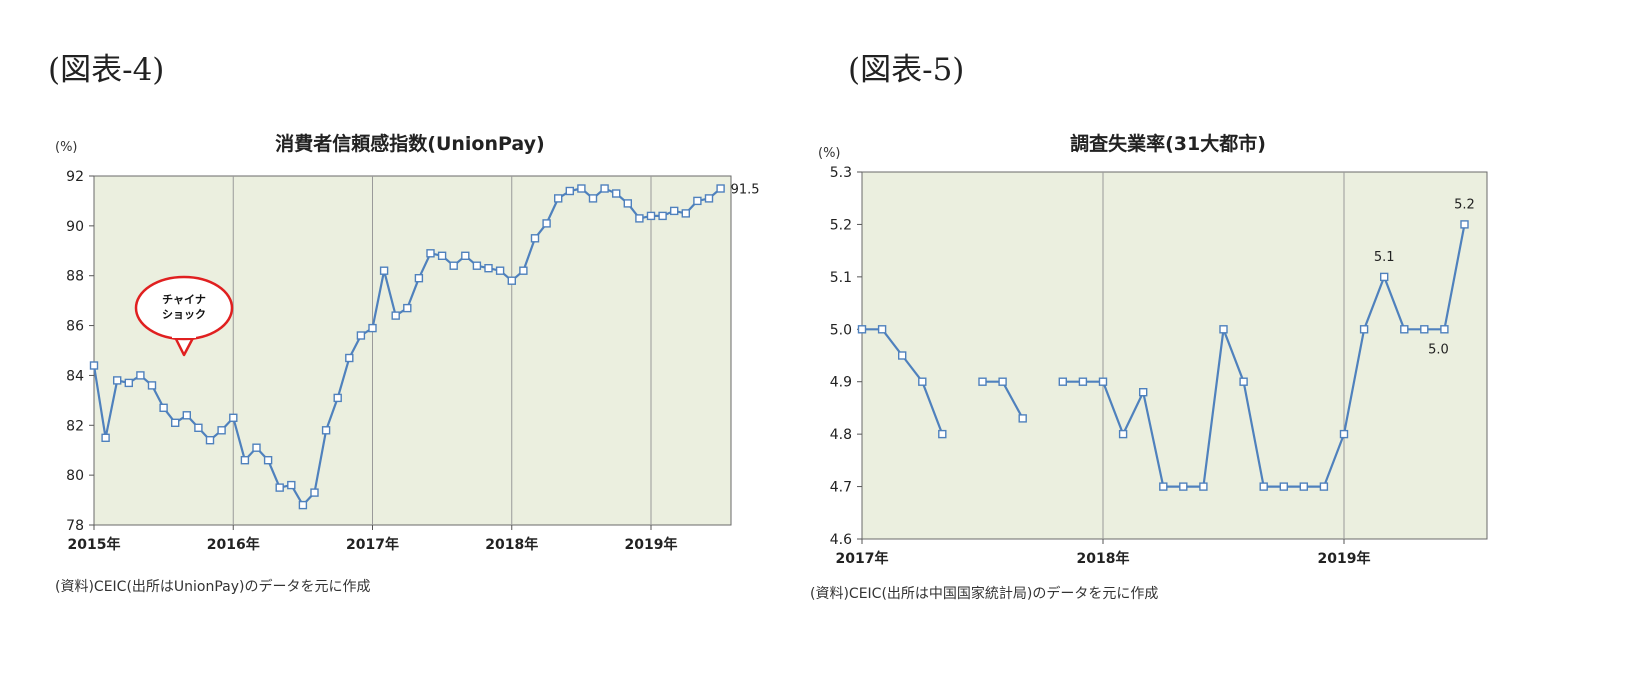 Image resolution: width=1650 pixels, height=682 pixels. Describe the element at coordinates (1168, 143) in the screenshot. I see `chart-title: 調査失業率(31大都市)` at that location.